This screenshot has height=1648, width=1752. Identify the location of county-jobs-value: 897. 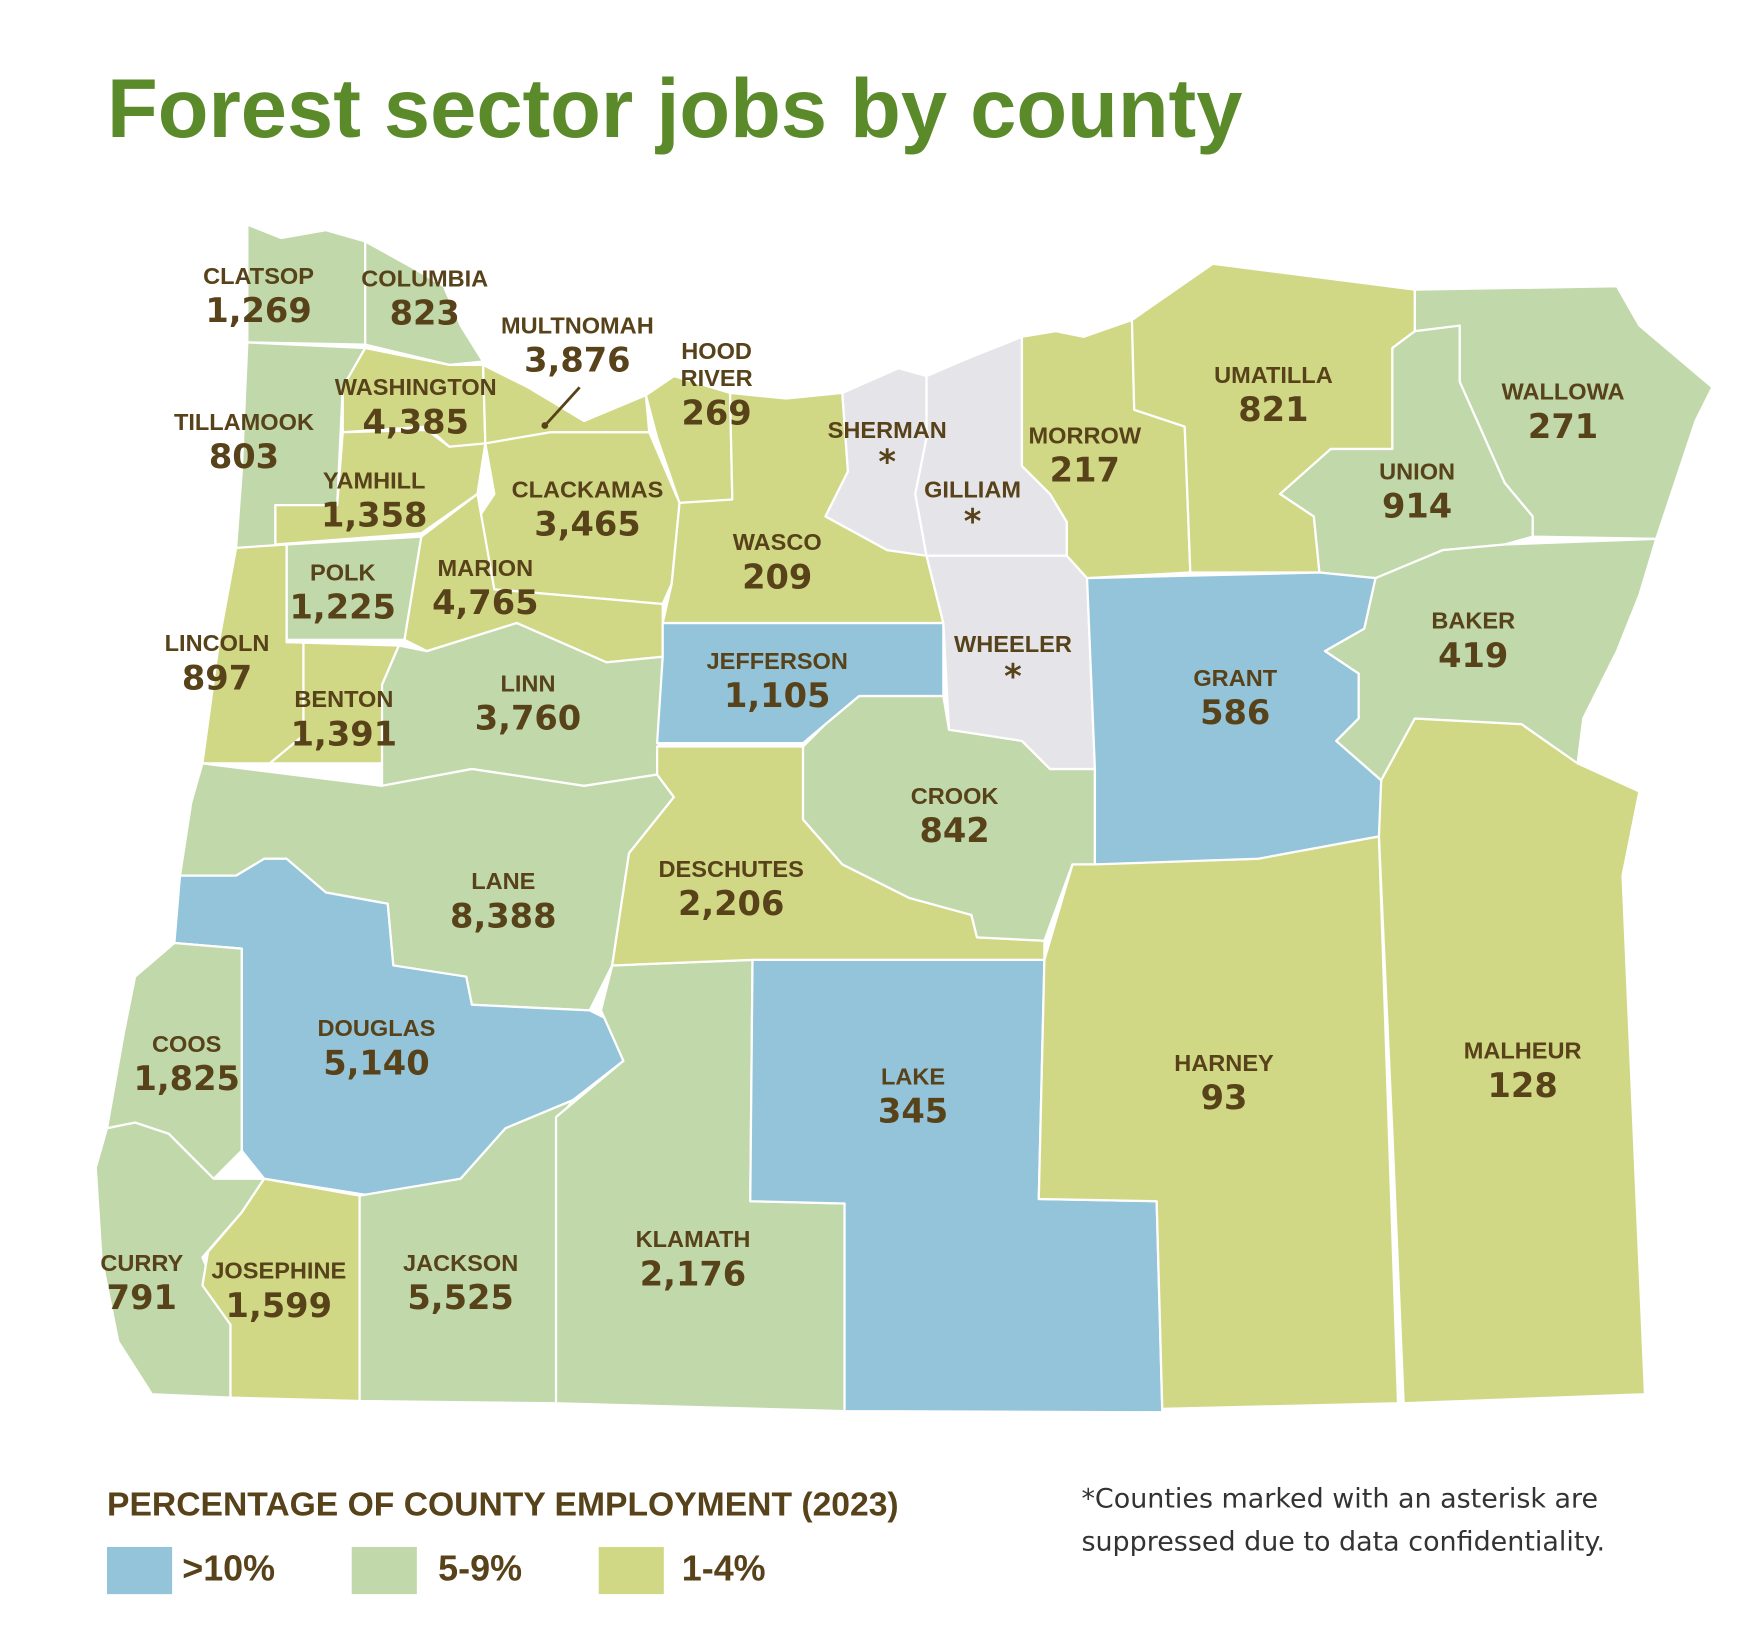
(217, 677).